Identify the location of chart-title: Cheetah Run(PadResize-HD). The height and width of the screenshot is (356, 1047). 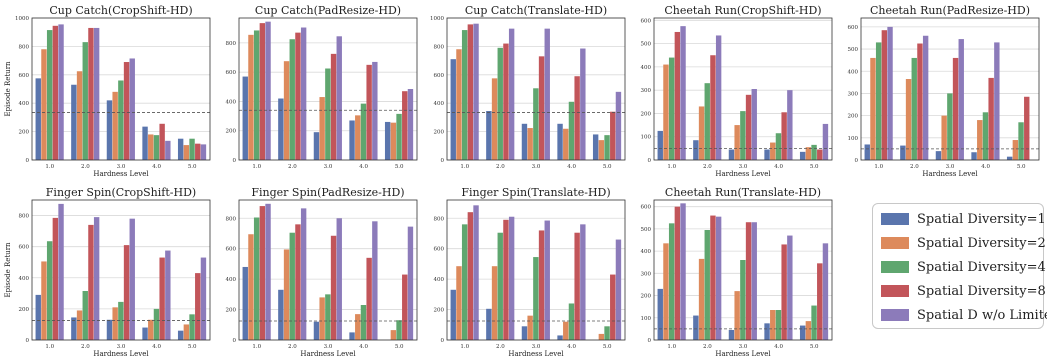
(950, 10).